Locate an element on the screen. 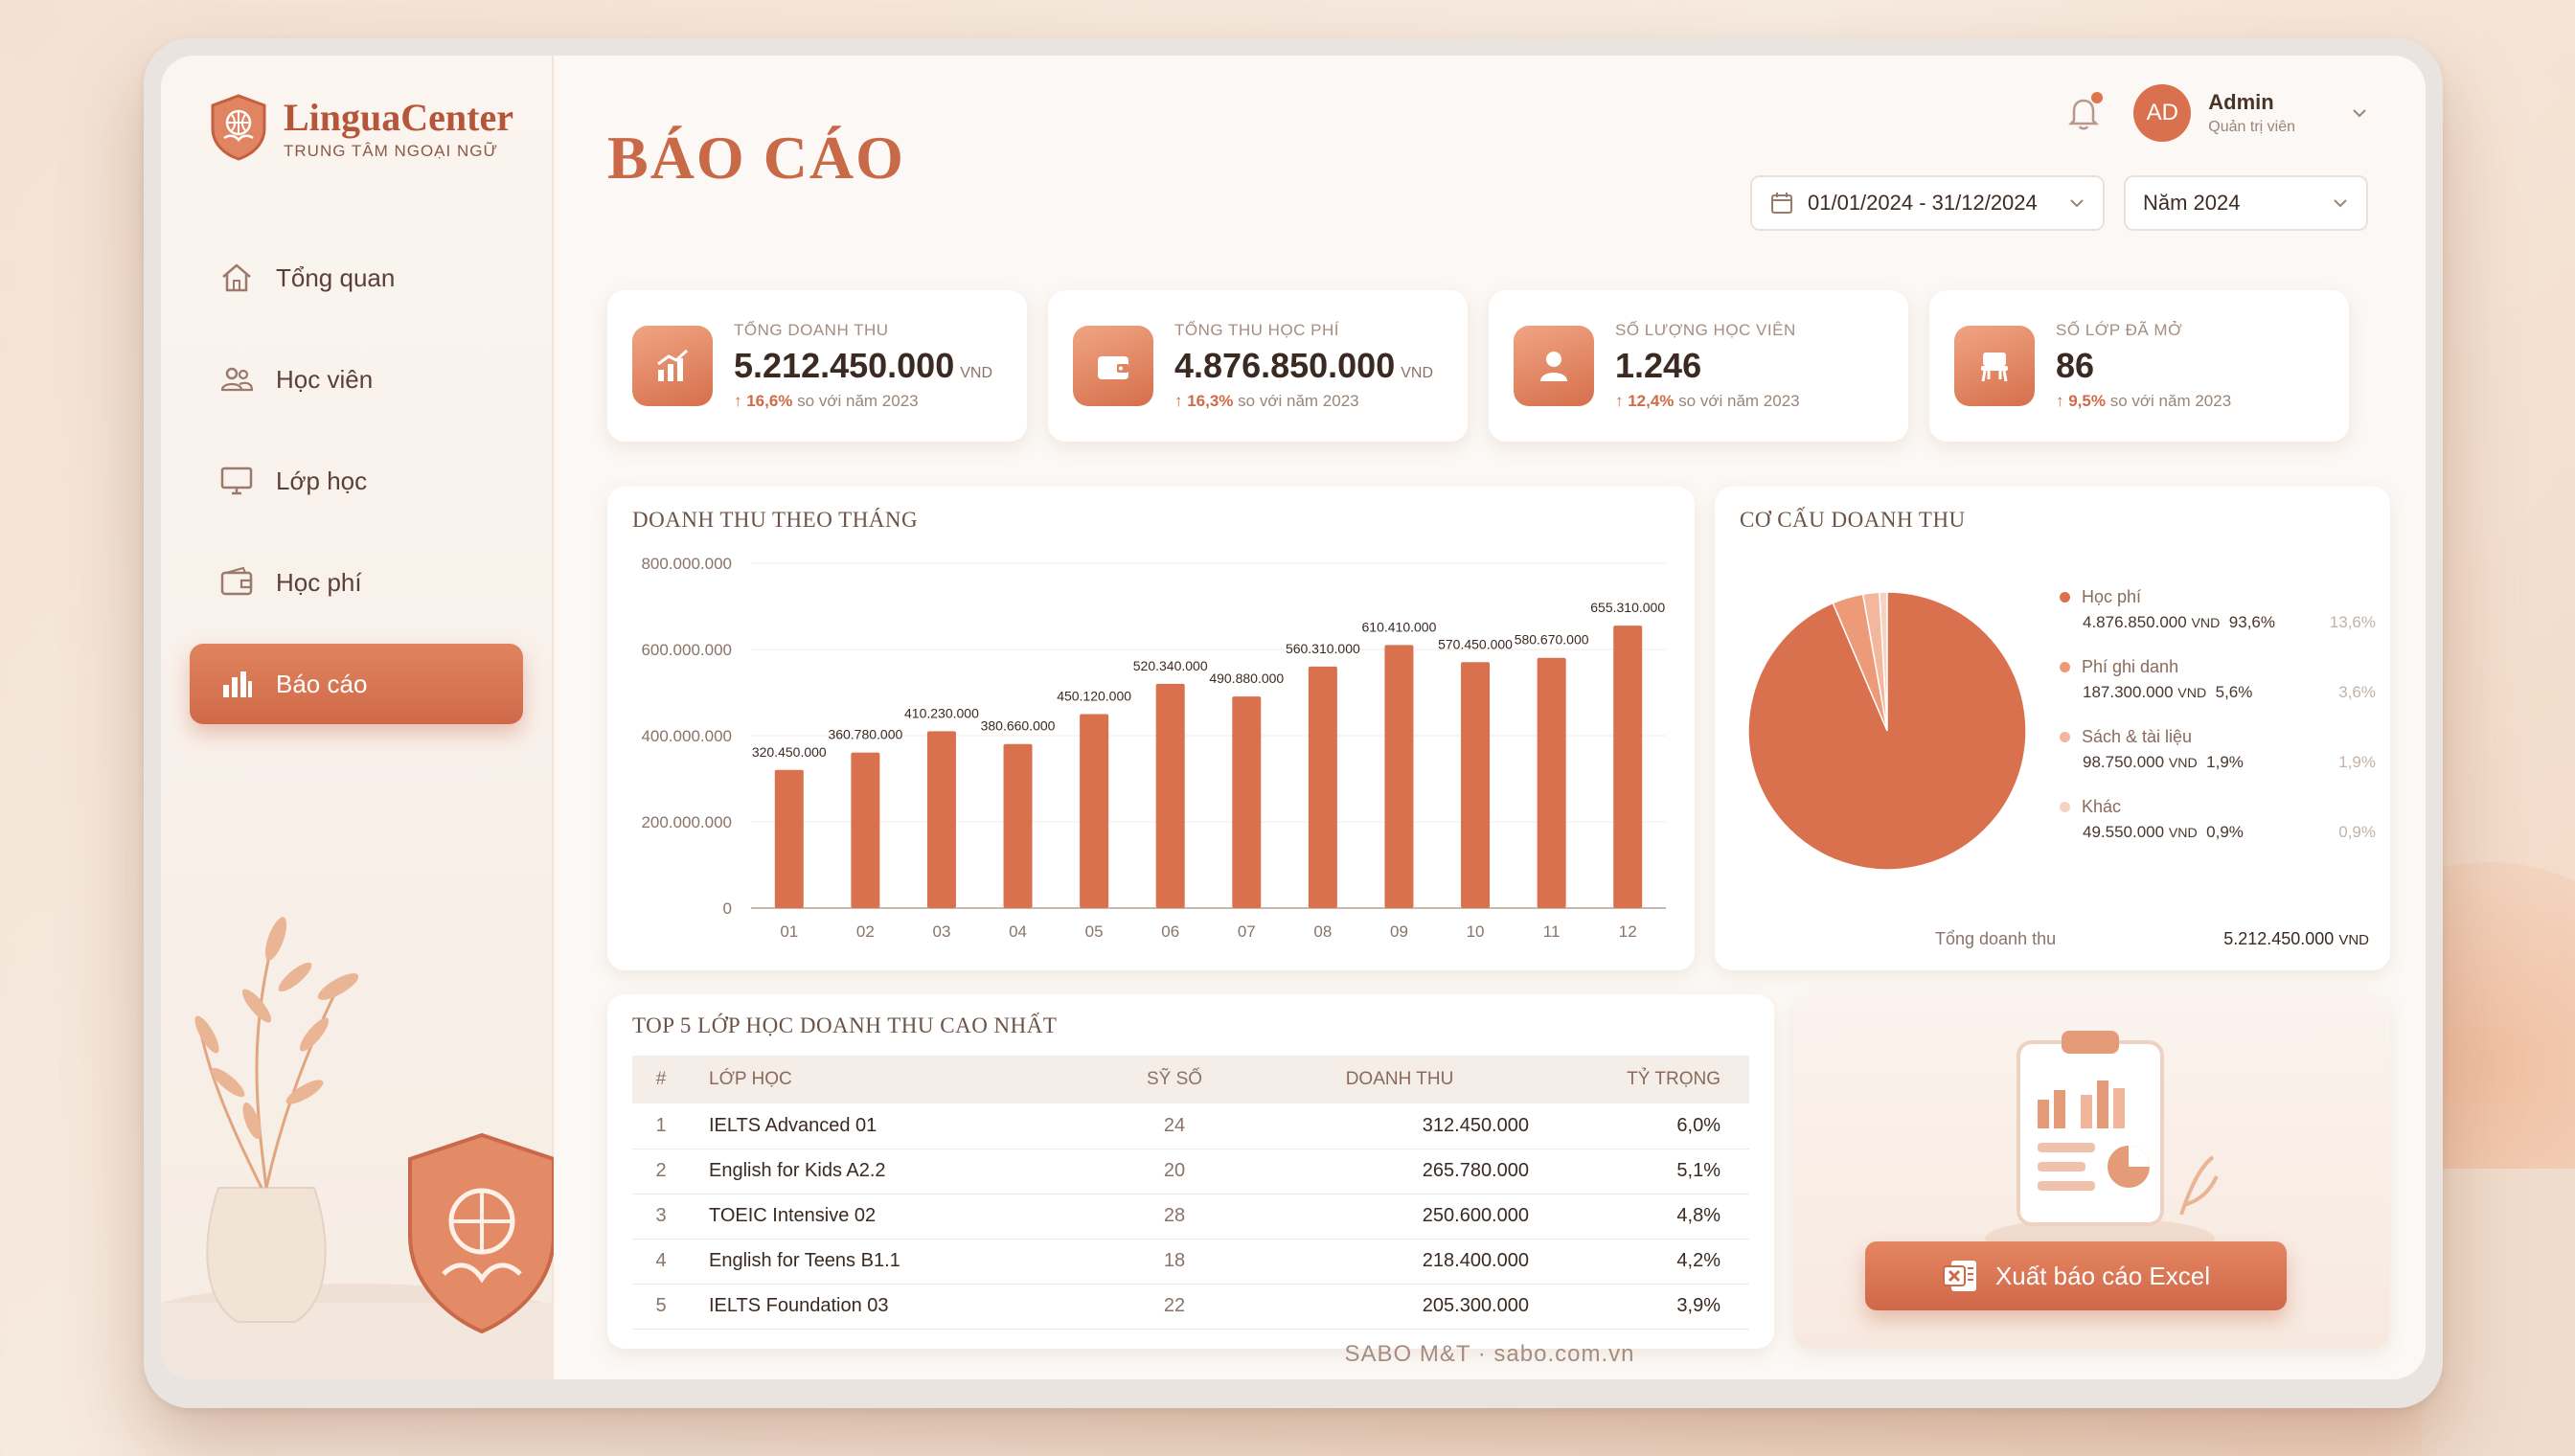 This screenshot has width=2575, height=1456. filters: 01/01/2024 - 31/12/2024 Năm 2024 is located at coordinates (2059, 203).